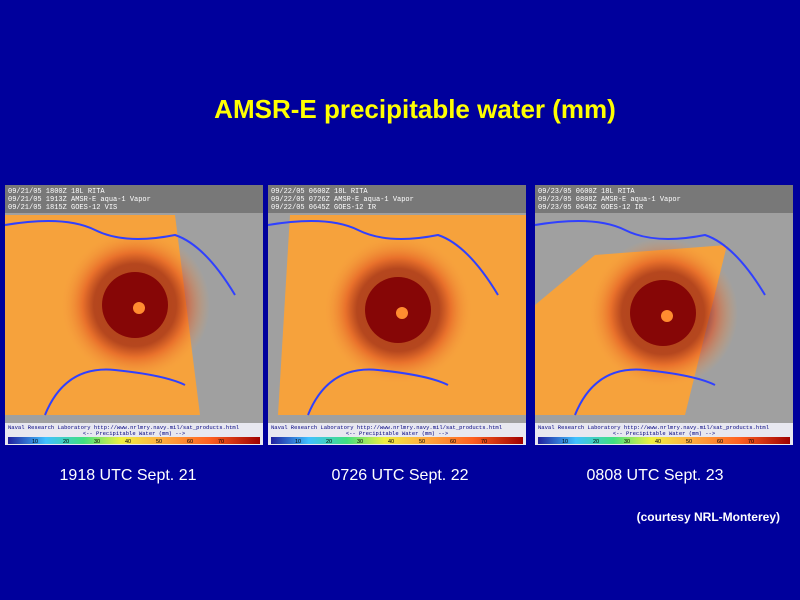 This screenshot has width=800, height=600. Describe the element at coordinates (342, 200) in the screenshot. I see `image-header: 09/22/05 0726Z AMSR-E aqua-1 Vapor` at that location.